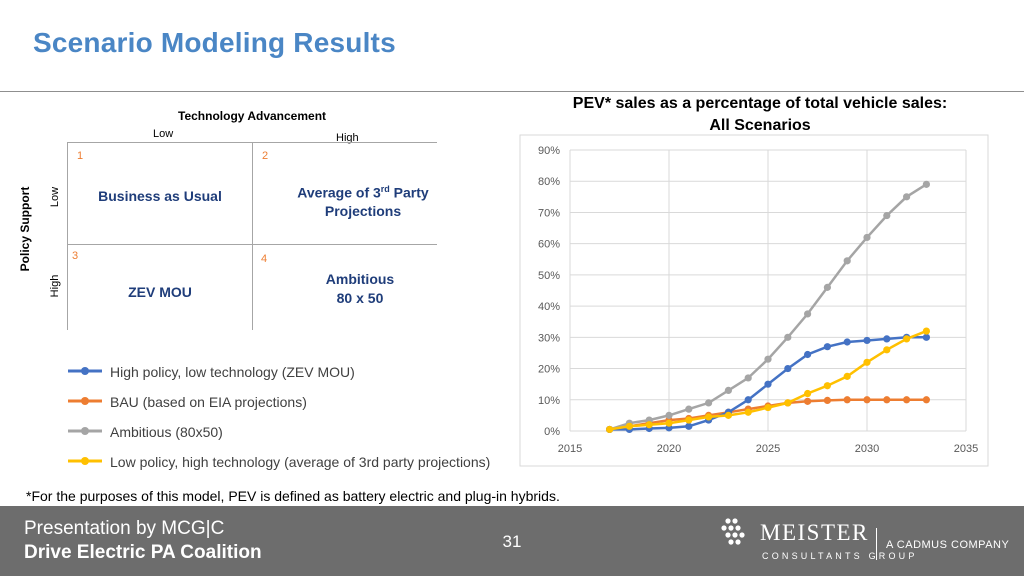 Image resolution: width=1024 pixels, height=576 pixels. Describe the element at coordinates (549, 338) in the screenshot. I see `y-tick-label: 30%` at that location.